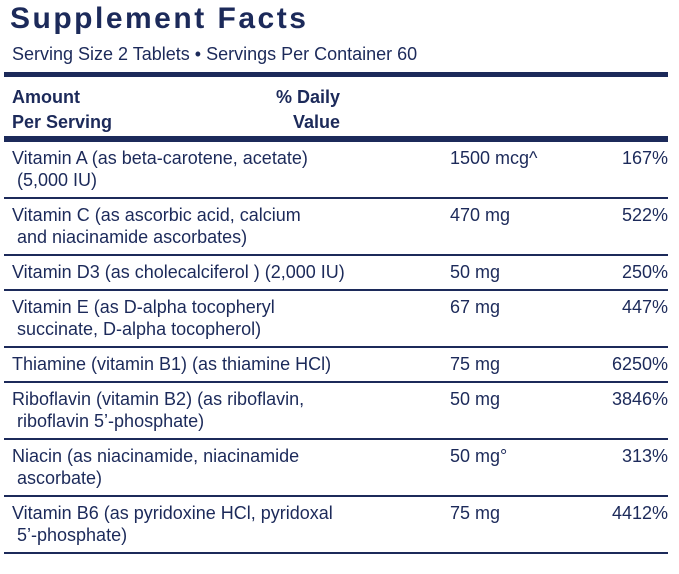 This screenshot has width=679, height=574. I want to click on name-line: Vitamin B6 (as pyridoxine HCl, pyridoxal, so click(172, 513).